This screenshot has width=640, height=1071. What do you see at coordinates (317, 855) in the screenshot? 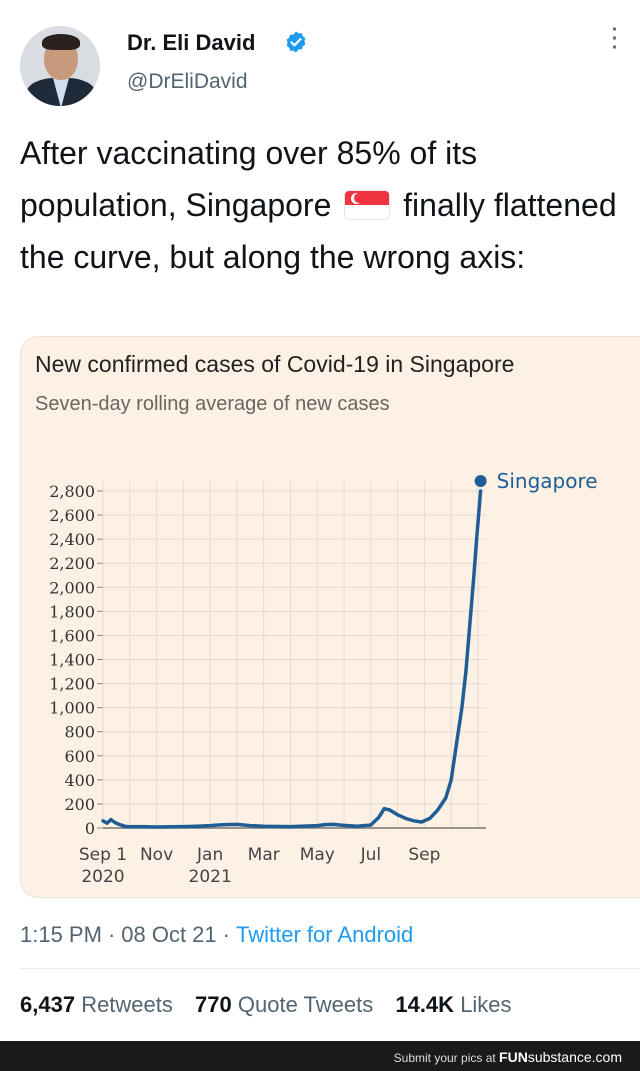
I see `x-tick-label: May` at bounding box center [317, 855].